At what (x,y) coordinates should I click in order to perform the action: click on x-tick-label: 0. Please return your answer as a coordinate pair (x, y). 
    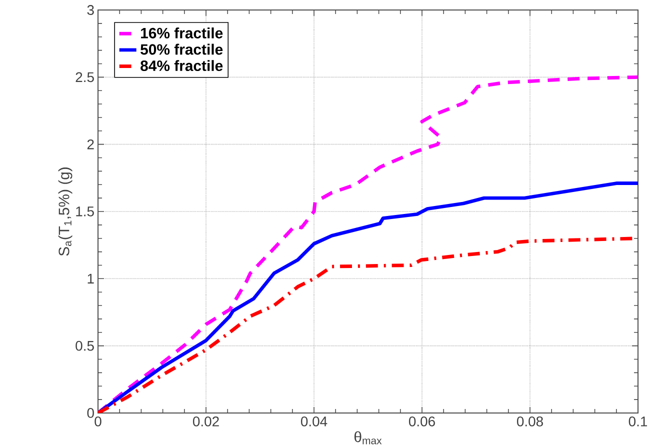
    Looking at the image, I should click on (98, 421).